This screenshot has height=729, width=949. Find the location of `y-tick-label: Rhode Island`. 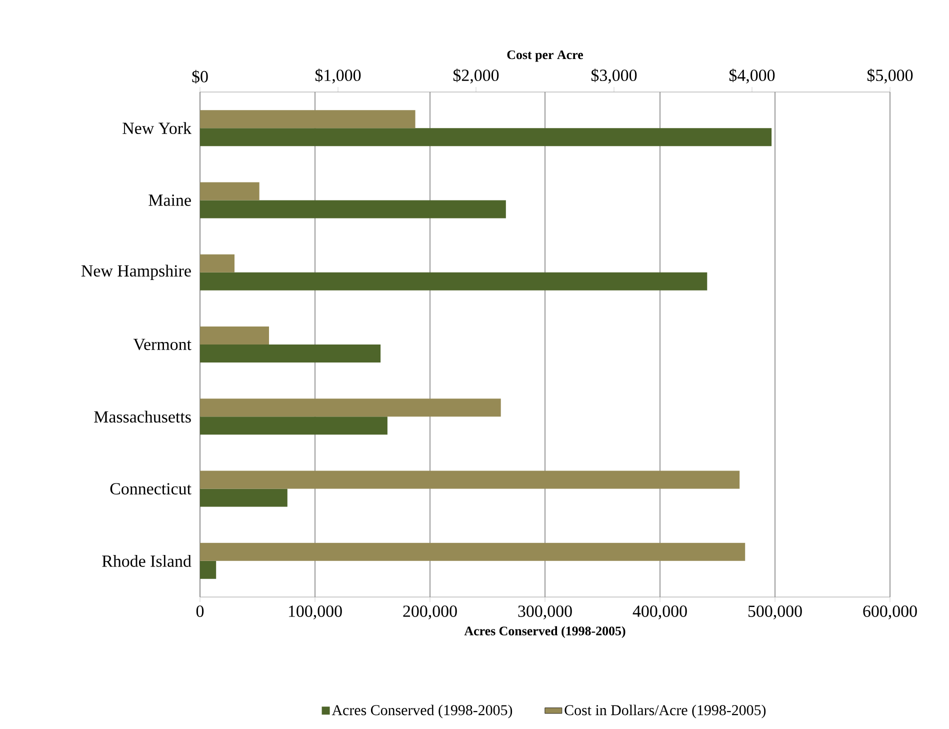

y-tick-label: Rhode Island is located at coordinates (147, 560).